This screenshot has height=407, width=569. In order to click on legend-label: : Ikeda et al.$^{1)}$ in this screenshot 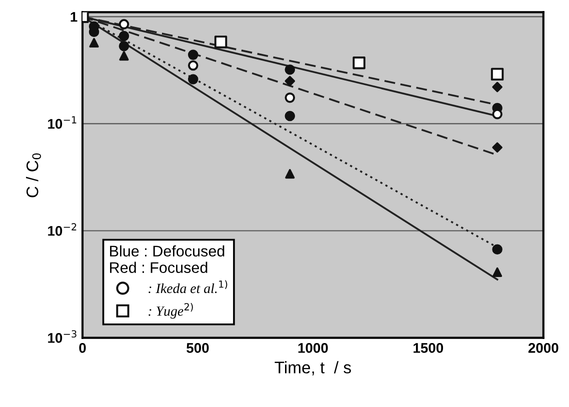, I will do `click(188, 287)`.